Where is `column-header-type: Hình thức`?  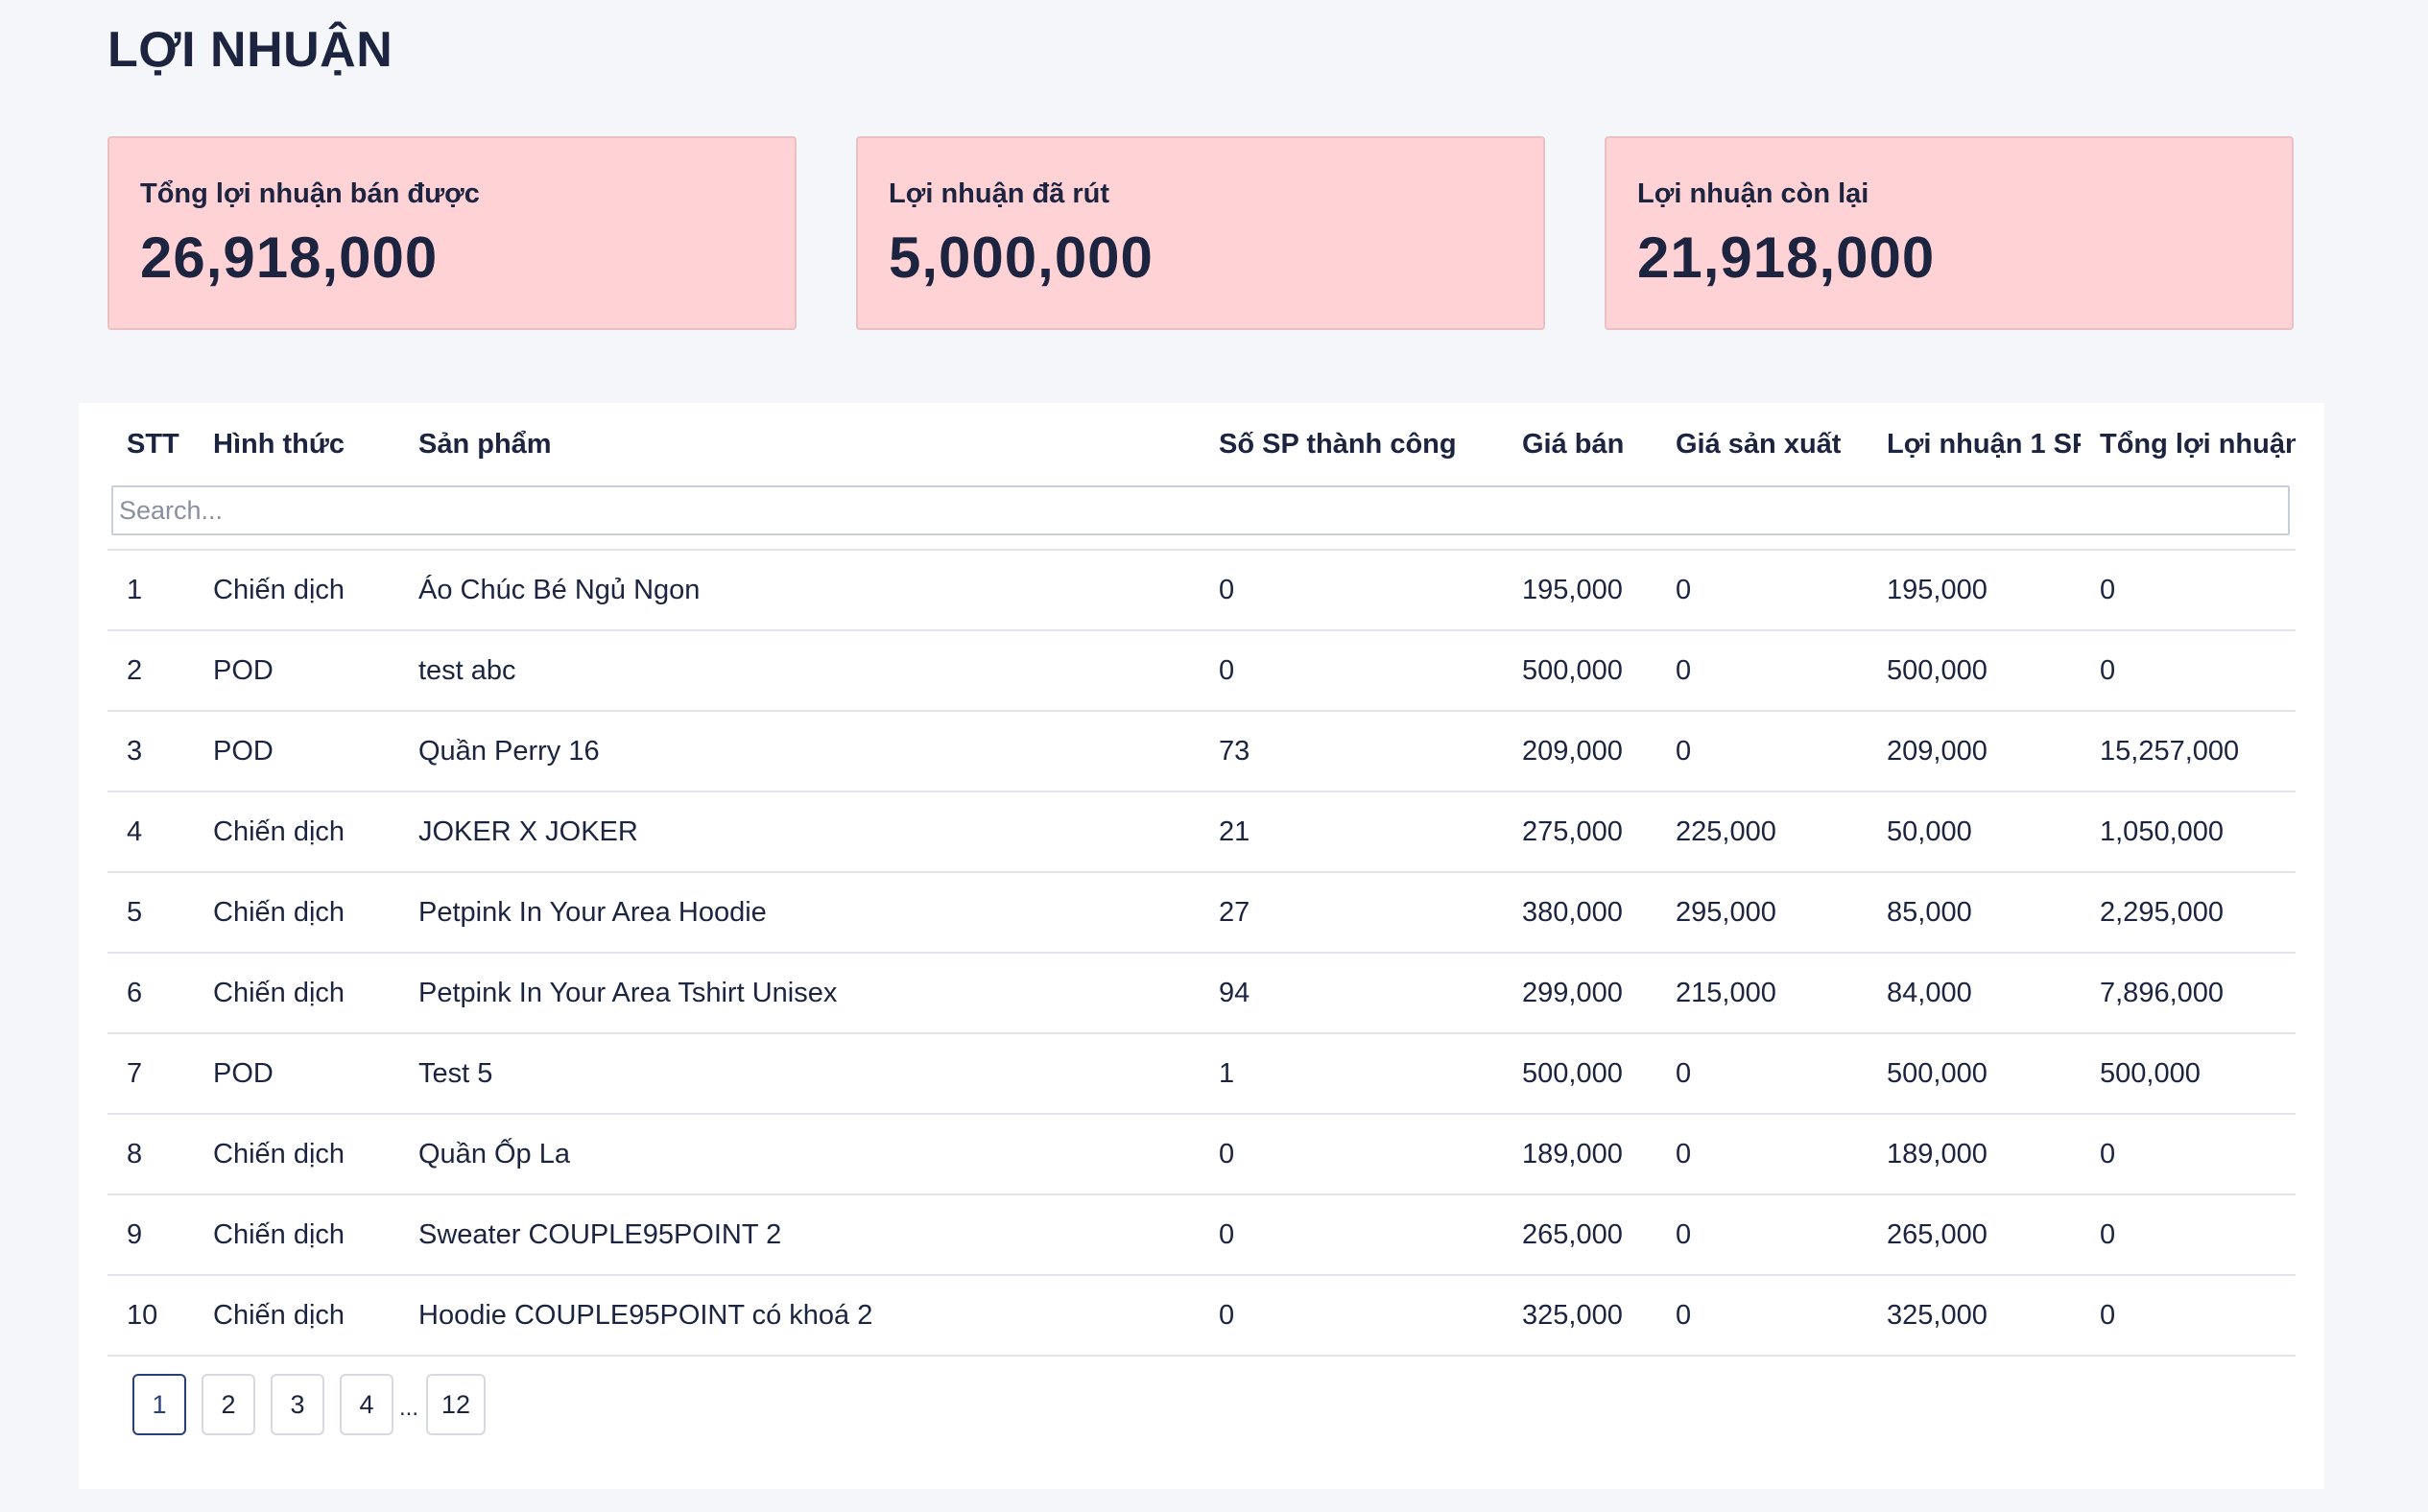 column-header-type: Hình thức is located at coordinates (279, 444).